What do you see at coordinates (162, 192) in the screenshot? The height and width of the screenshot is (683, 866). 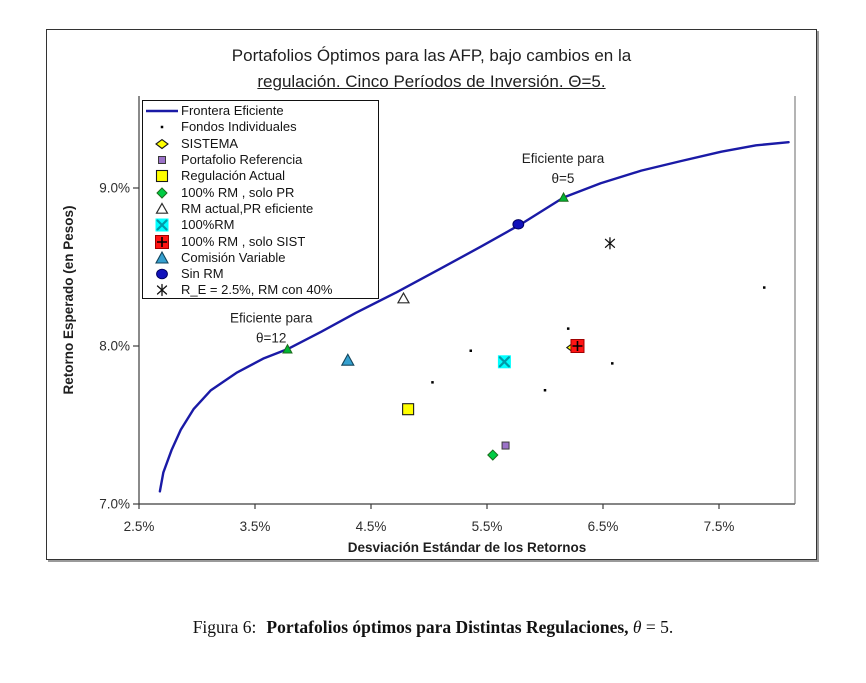 I see `legend-marker-green-diamond` at bounding box center [162, 192].